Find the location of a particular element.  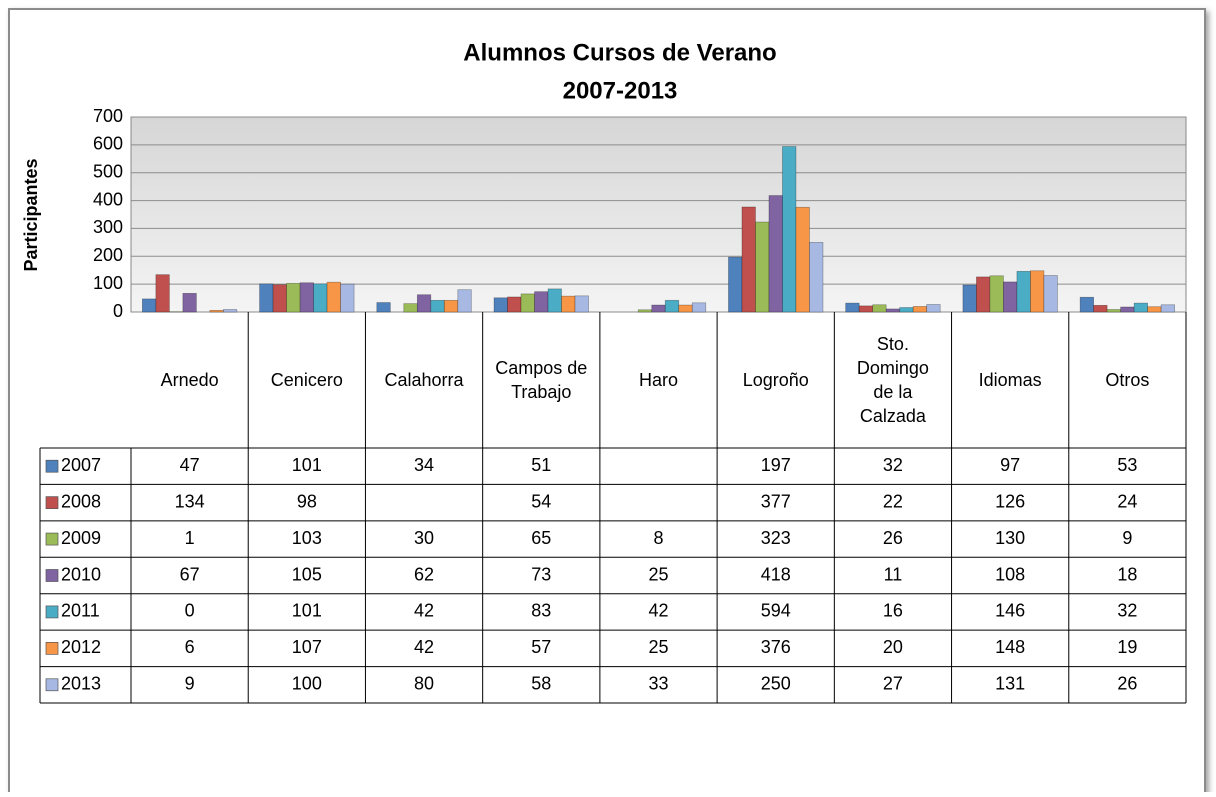

table-value: 27 is located at coordinates (893, 684).